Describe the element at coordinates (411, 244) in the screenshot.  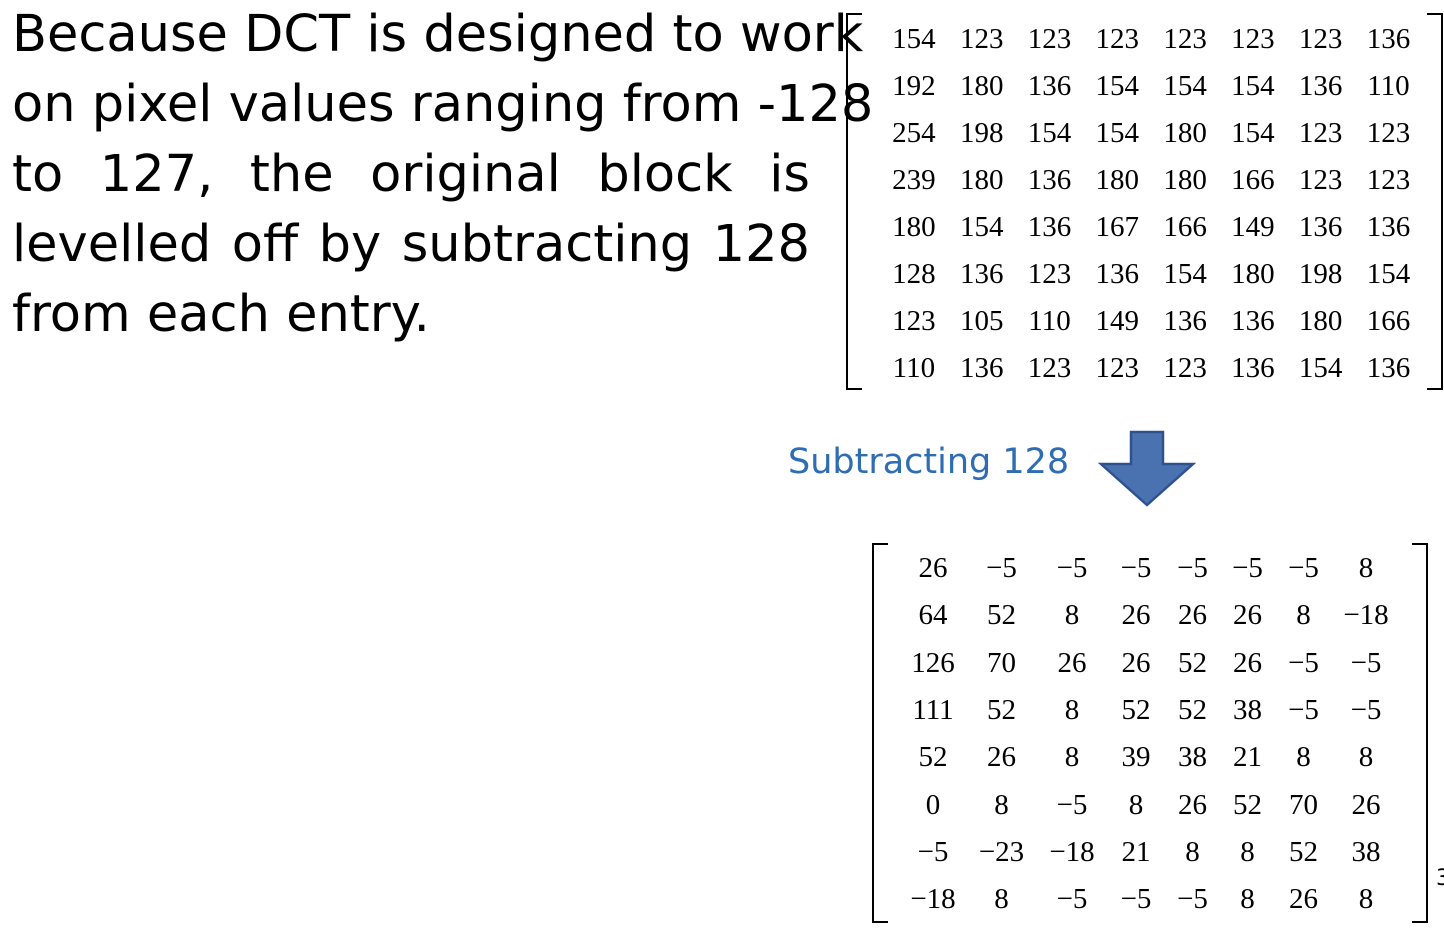
I see `paragraph-line: levelled off by subtracting 128` at that location.